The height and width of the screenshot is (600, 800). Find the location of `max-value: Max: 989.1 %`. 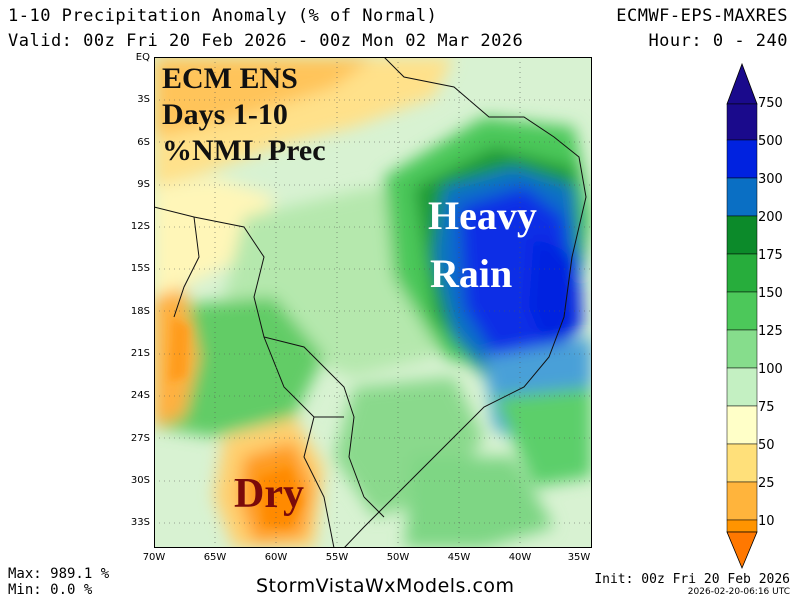

max-value: Max: 989.1 % is located at coordinates (59, 574).